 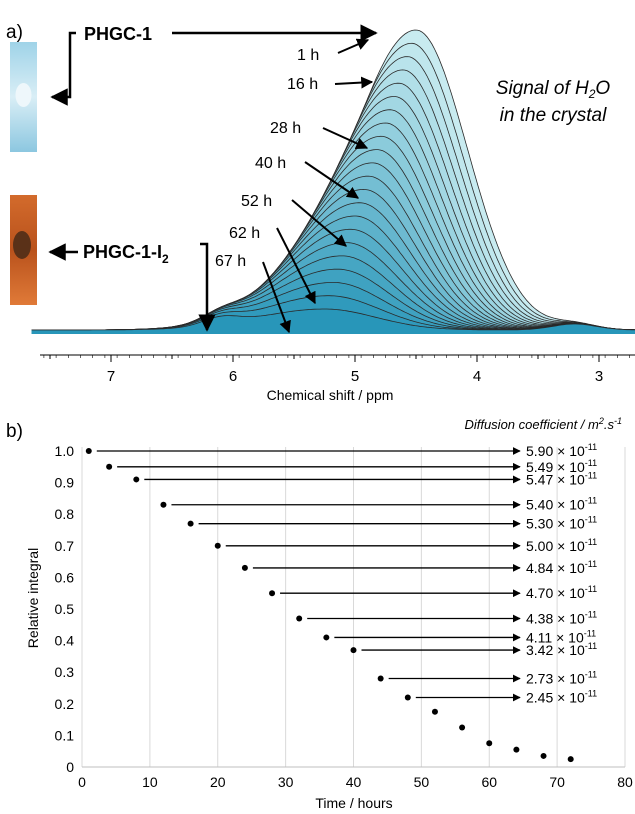 What do you see at coordinates (270, 163) in the screenshot?
I see `time-label-3: 40 h` at bounding box center [270, 163].